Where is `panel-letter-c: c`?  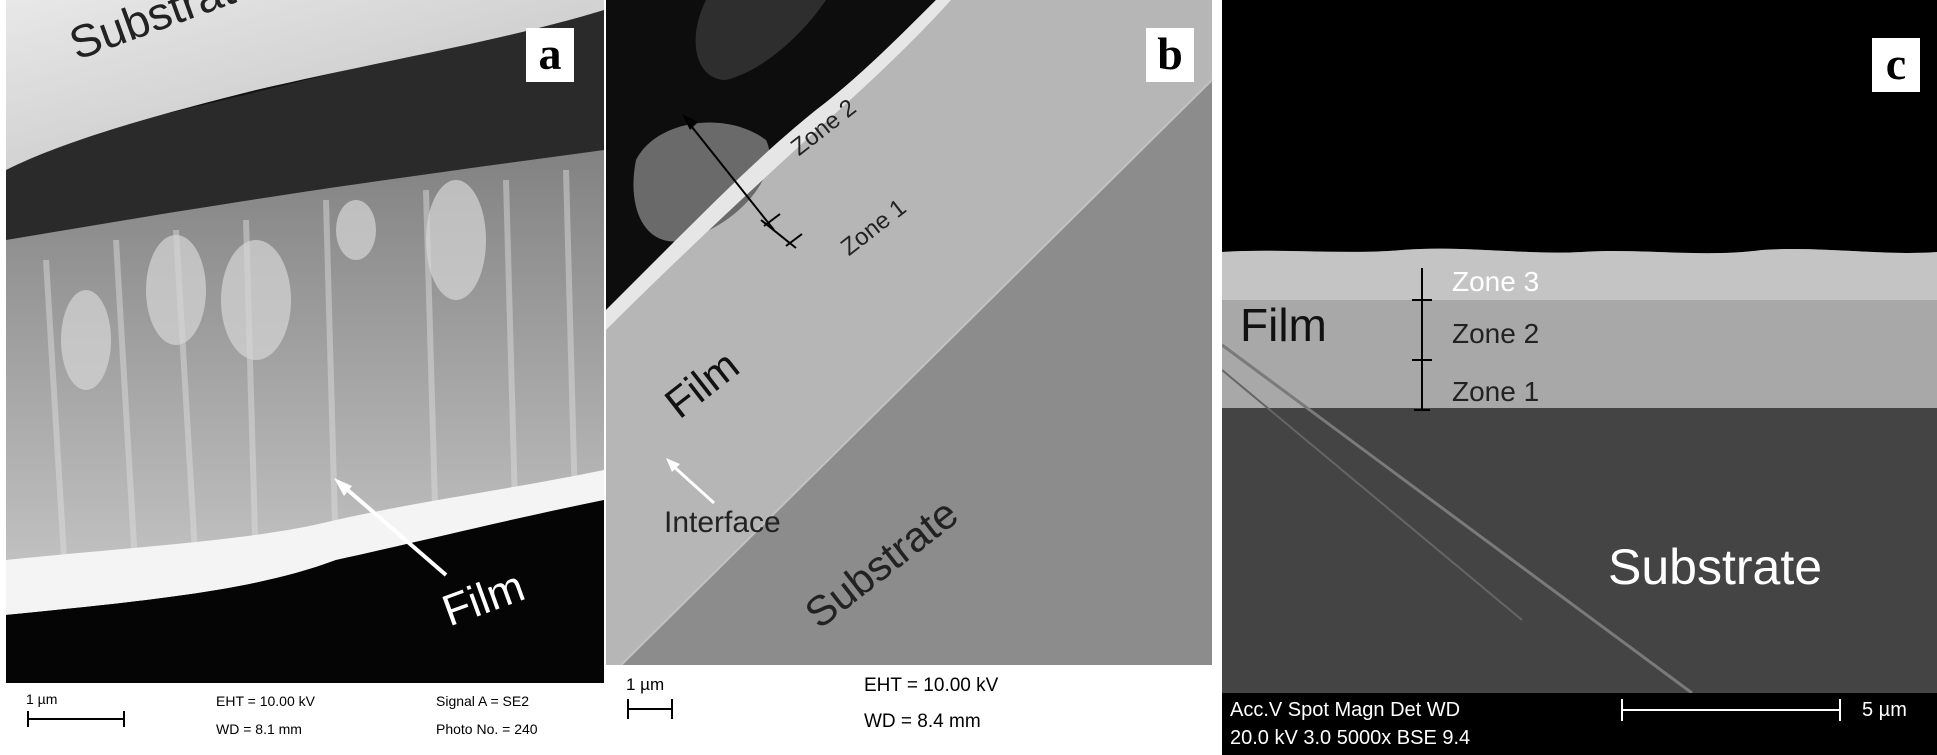
panel-letter-c: c is located at coordinates (1896, 65).